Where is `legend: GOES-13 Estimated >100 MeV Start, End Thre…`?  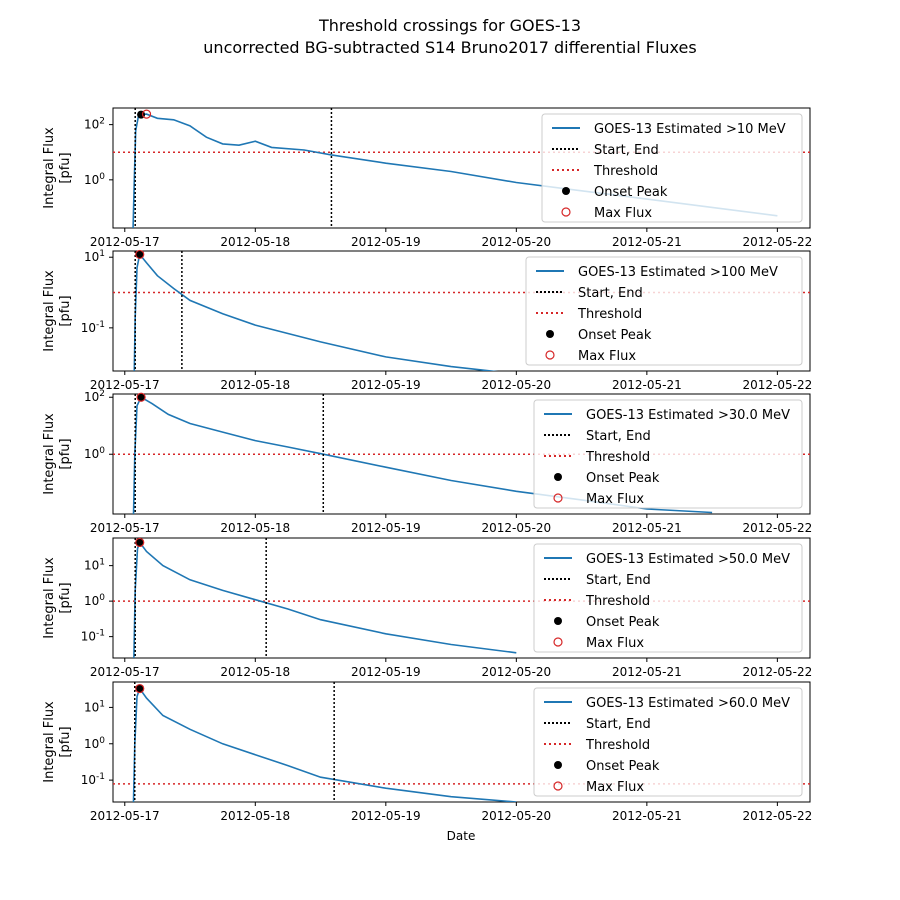 legend: GOES-13 Estimated >100 MeV Start, End Thre… is located at coordinates (664, 311).